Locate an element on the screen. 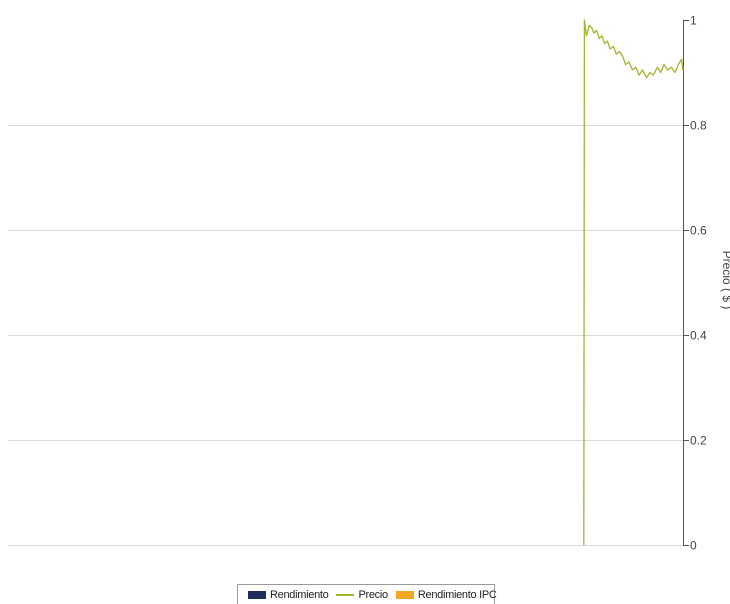  legend: Rendimiento Precio Rendimiento IPC is located at coordinates (367, 594).